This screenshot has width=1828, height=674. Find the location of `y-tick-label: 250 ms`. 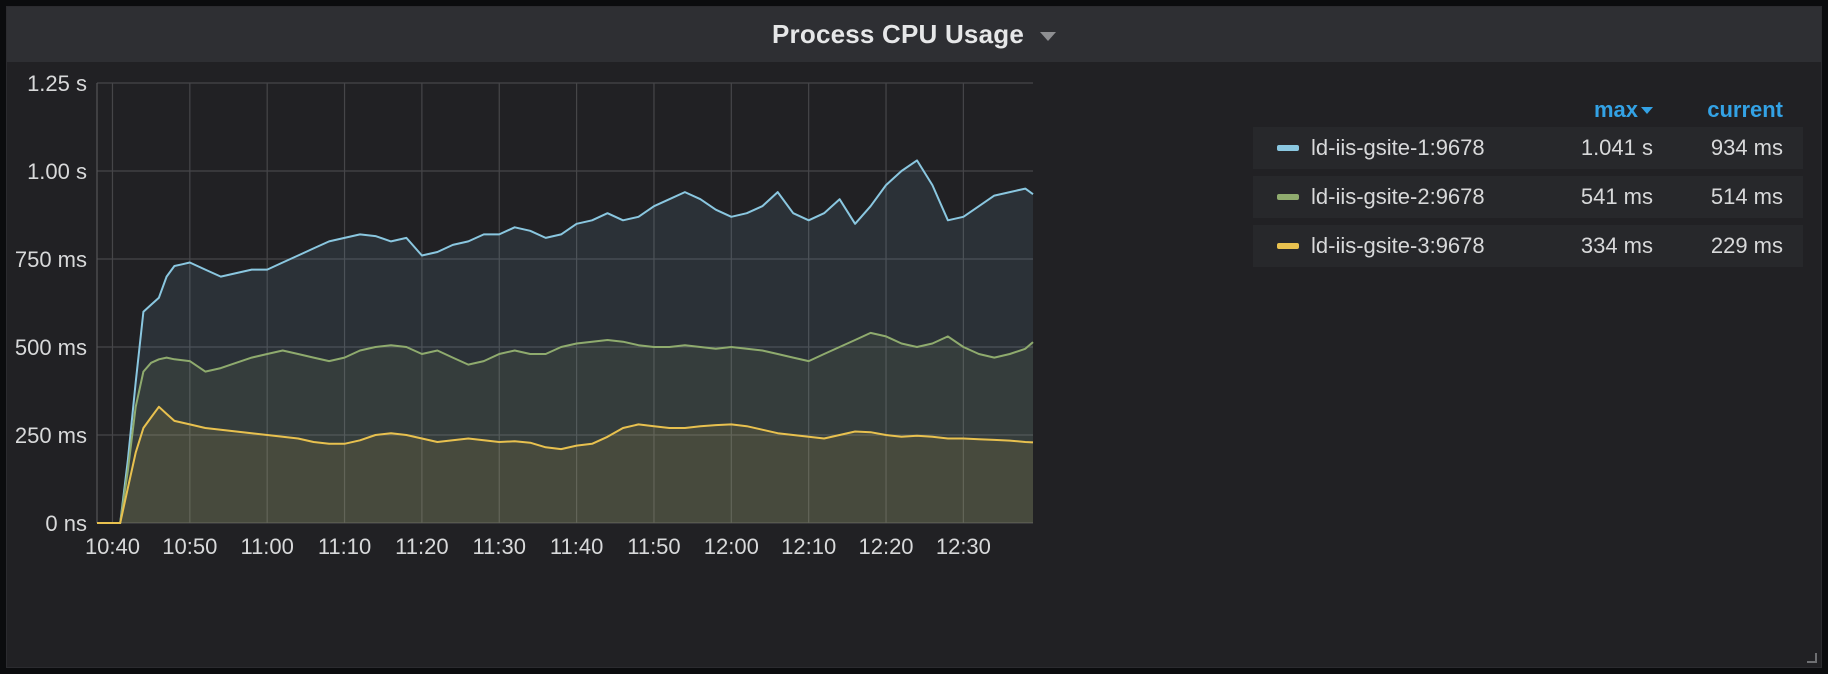

y-tick-label: 250 ms is located at coordinates (51, 435).